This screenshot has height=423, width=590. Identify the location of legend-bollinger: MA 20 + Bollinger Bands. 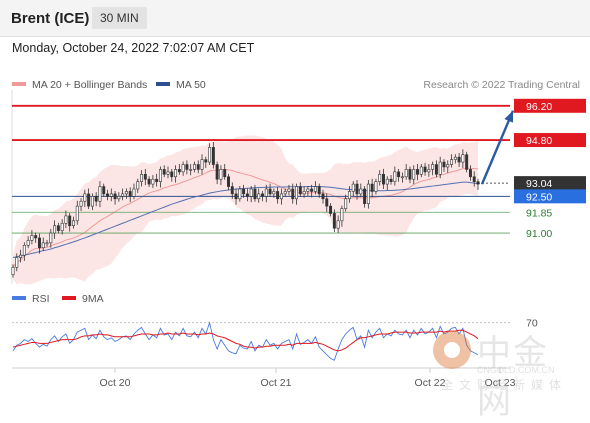
(79, 85).